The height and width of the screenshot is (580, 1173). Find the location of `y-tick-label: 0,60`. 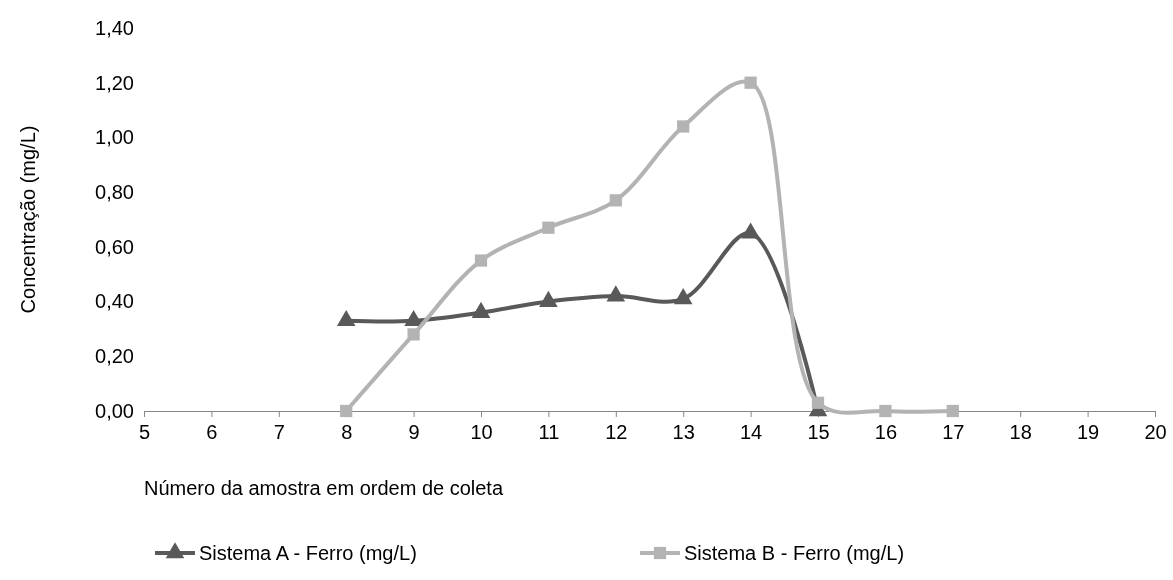

y-tick-label: 0,60 is located at coordinates (114, 246).